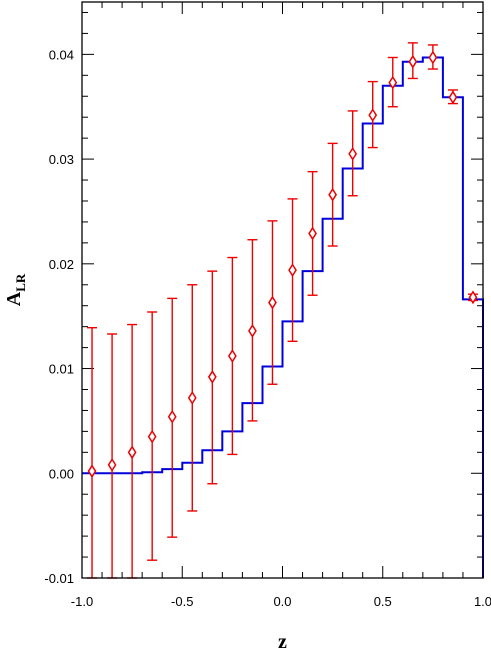 The height and width of the screenshot is (654, 491). I want to click on x-tick-label: 1.0, so click(482, 601).